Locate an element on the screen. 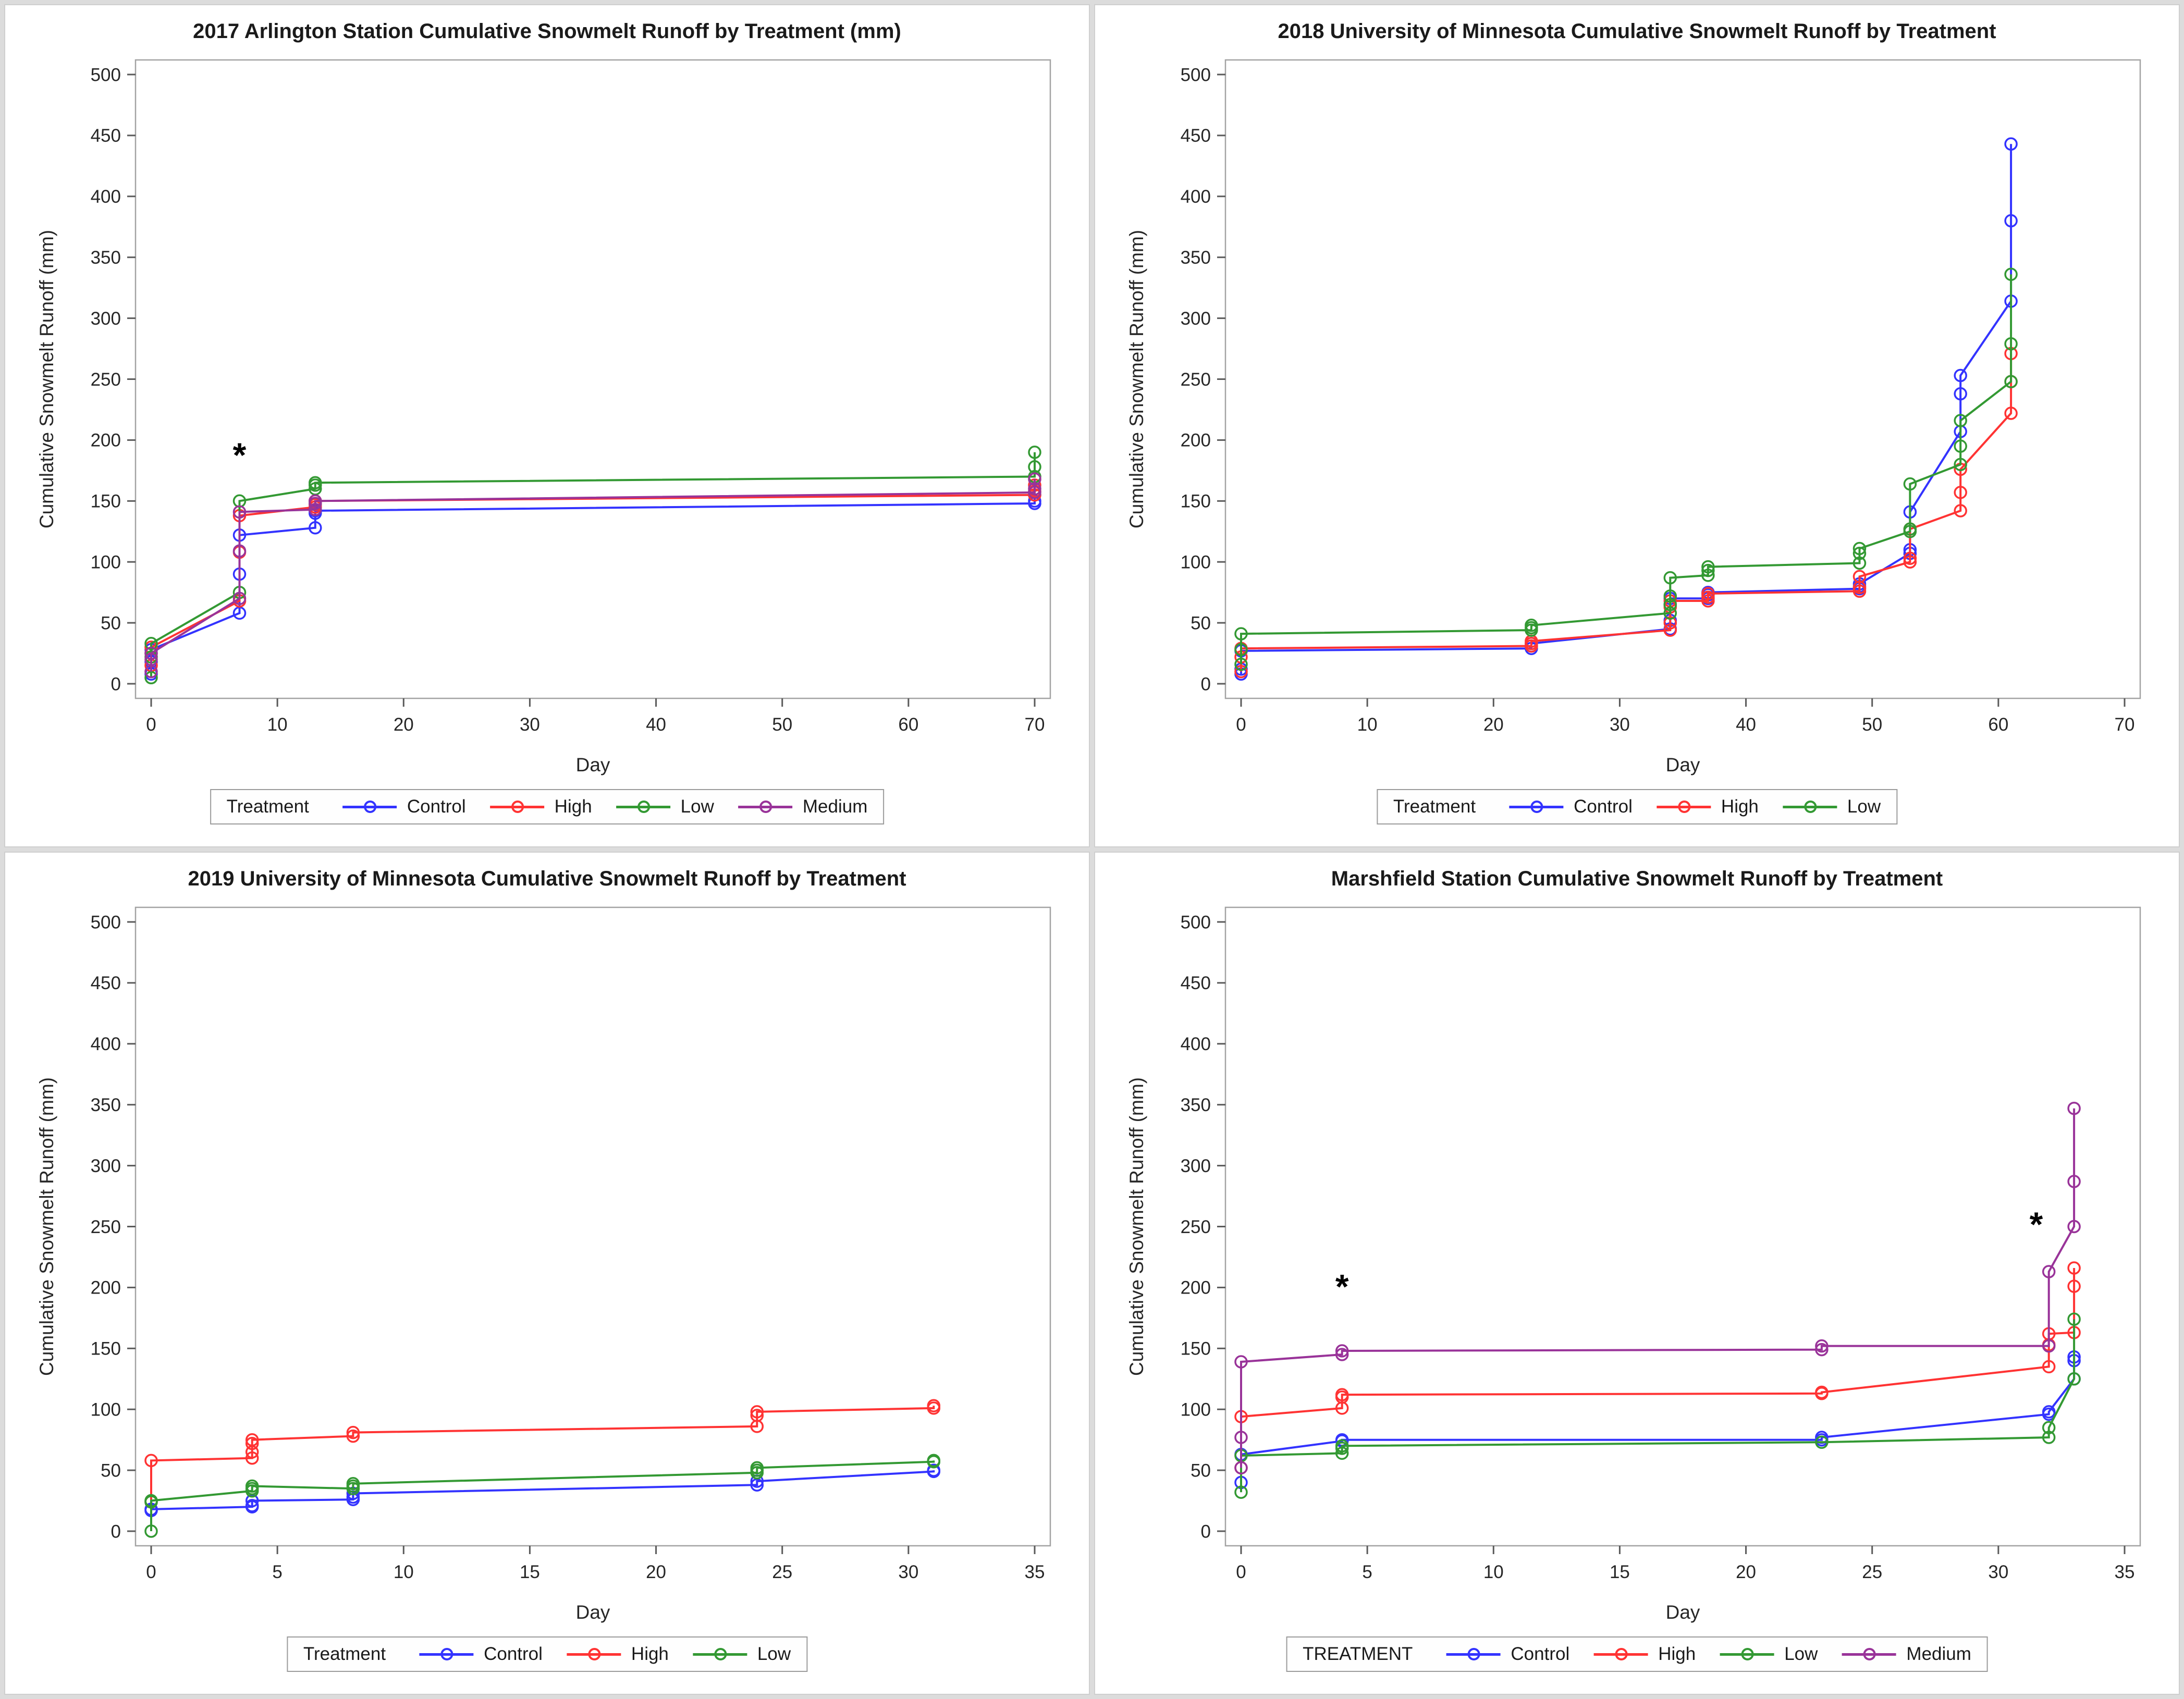 This screenshot has height=1699, width=2184. x-tick-label: 70 is located at coordinates (2125, 725).